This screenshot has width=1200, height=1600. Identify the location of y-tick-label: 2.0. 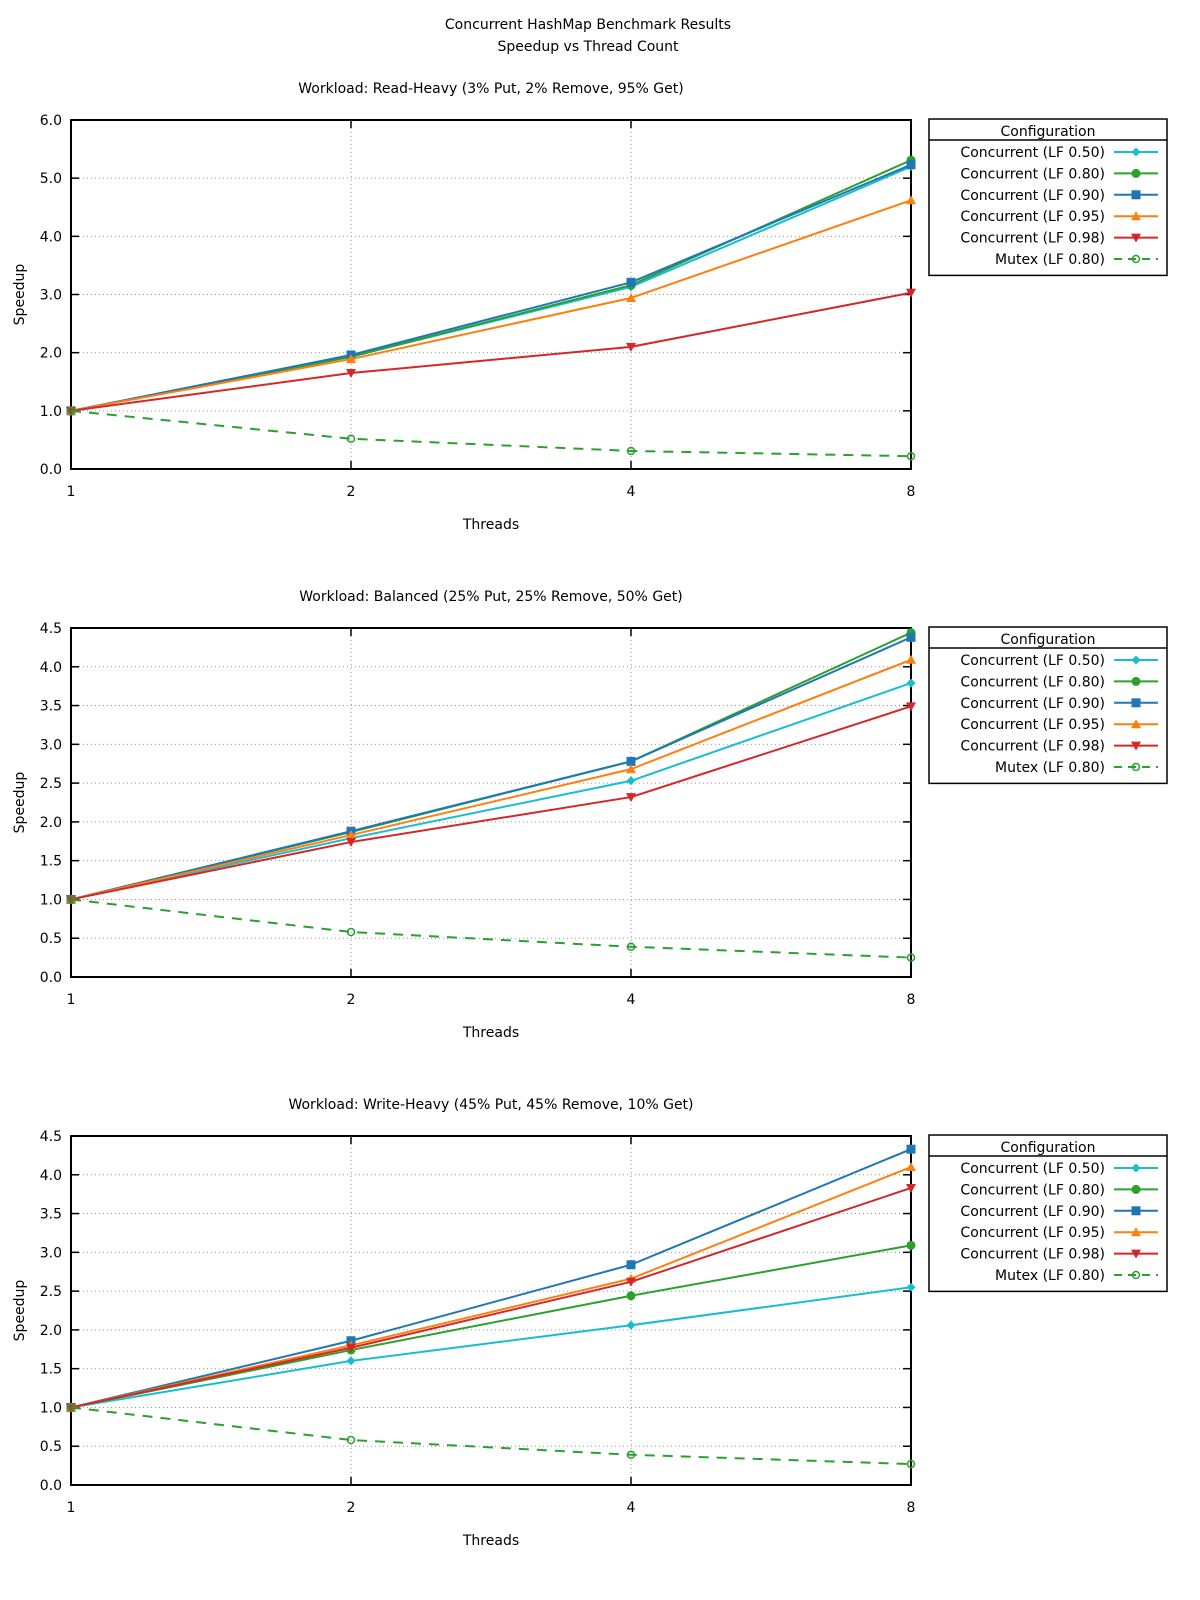
(51, 1331).